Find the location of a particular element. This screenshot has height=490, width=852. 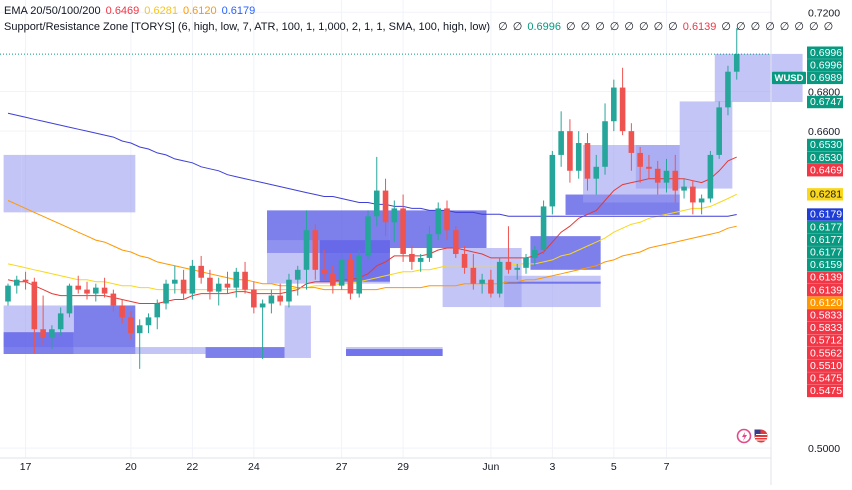

price-label: 0.6139 is located at coordinates (825, 277).